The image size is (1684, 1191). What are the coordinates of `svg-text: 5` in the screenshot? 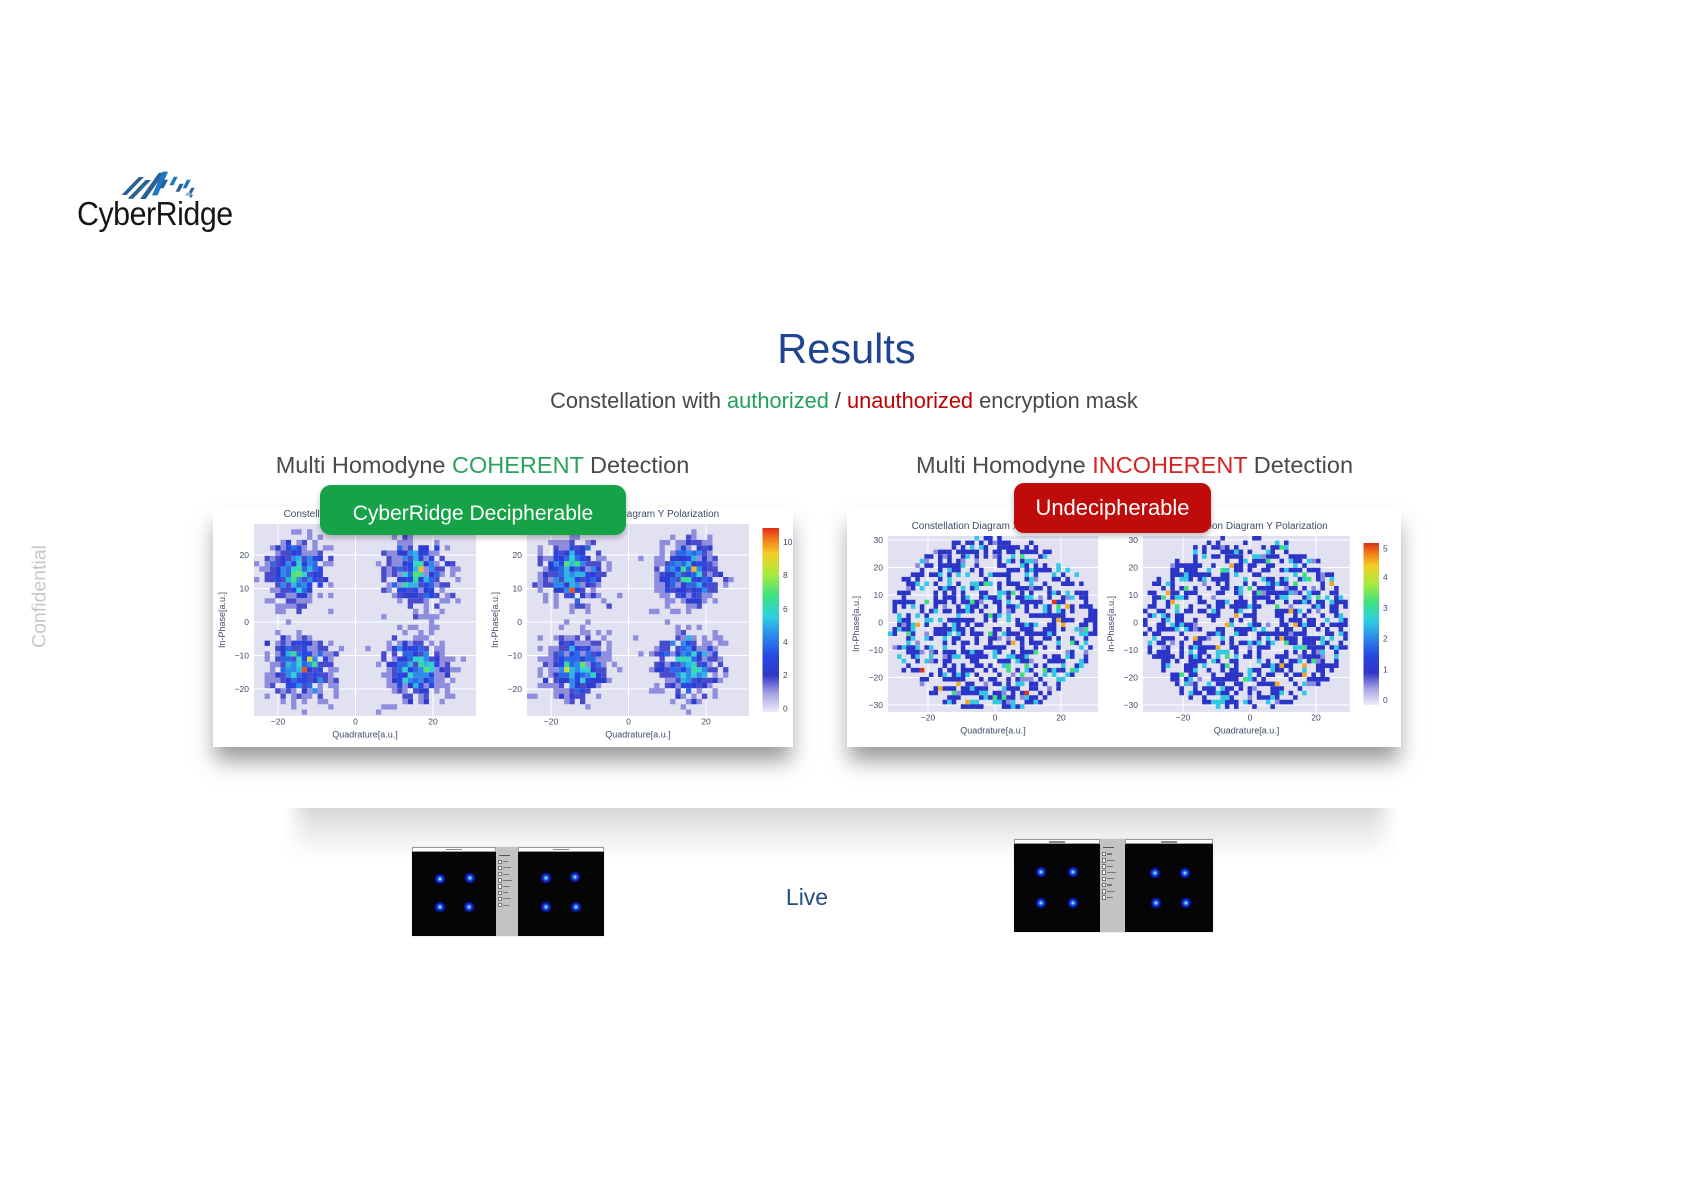 It's located at (1385, 549).